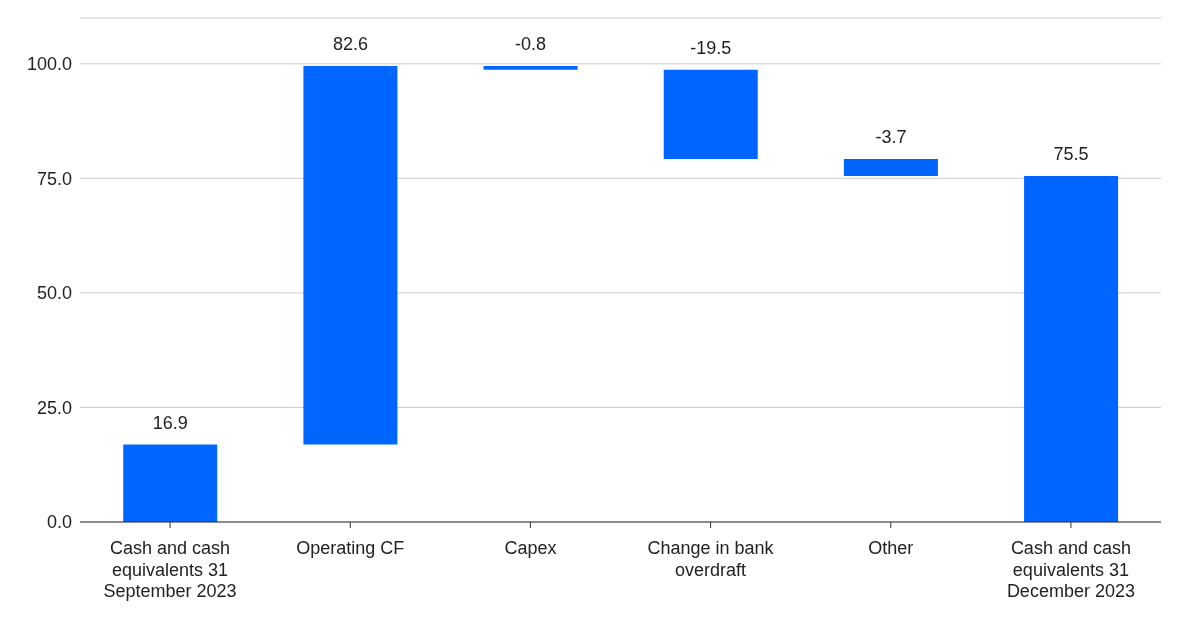 This screenshot has height=640, width=1189. I want to click on y-tick-label: 100.0, so click(49, 64).